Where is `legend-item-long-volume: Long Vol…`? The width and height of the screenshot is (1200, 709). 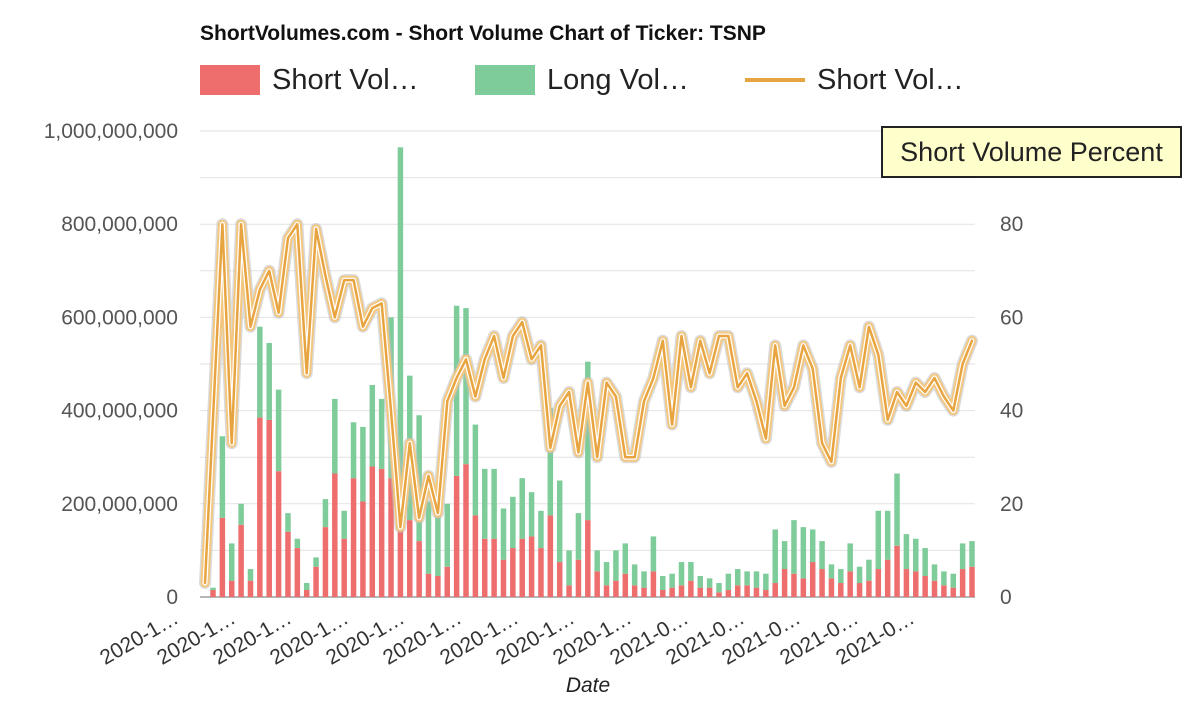 legend-item-long-volume: Long Vol… is located at coordinates (582, 80).